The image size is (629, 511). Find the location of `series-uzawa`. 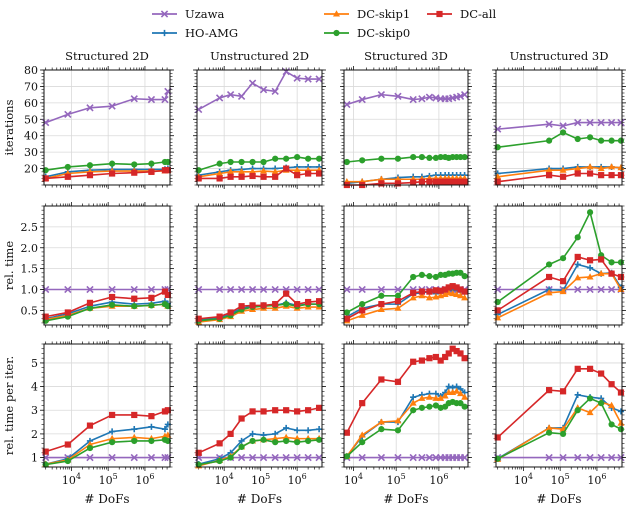

series-uzawa is located at coordinates (107, 289).